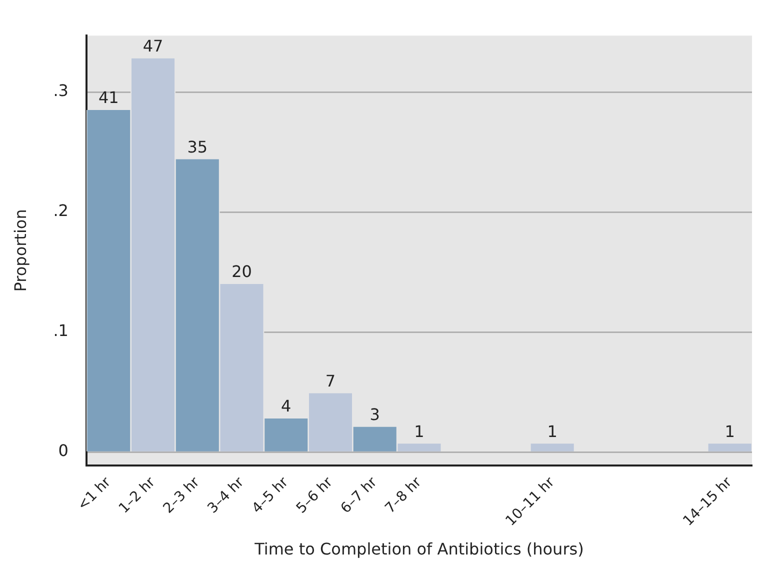  I want to click on annotation: 4, so click(286, 406).